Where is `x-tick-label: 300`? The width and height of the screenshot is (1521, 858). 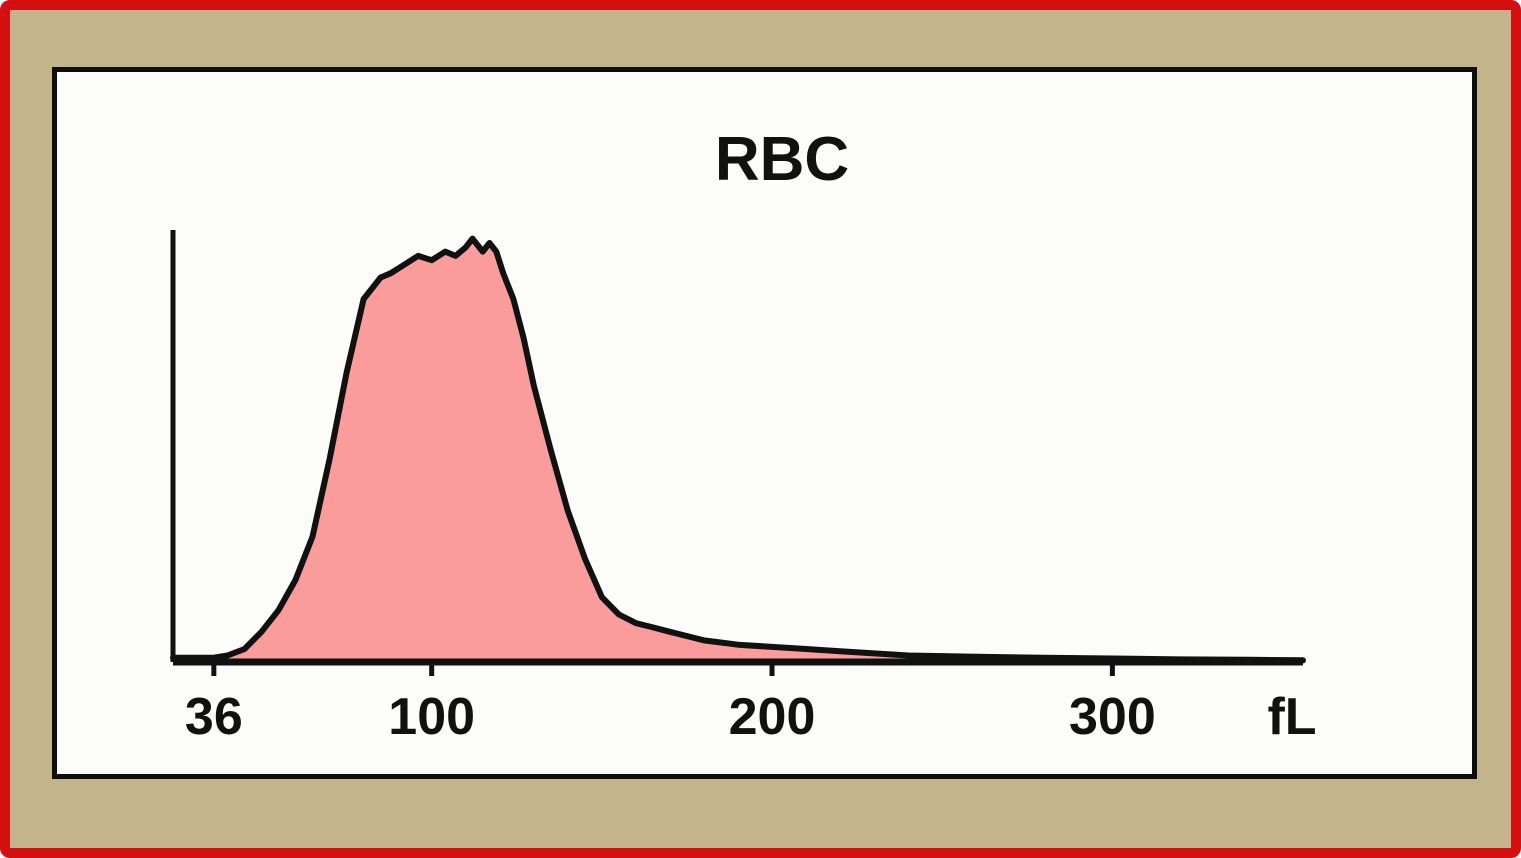 x-tick-label: 300 is located at coordinates (1112, 717).